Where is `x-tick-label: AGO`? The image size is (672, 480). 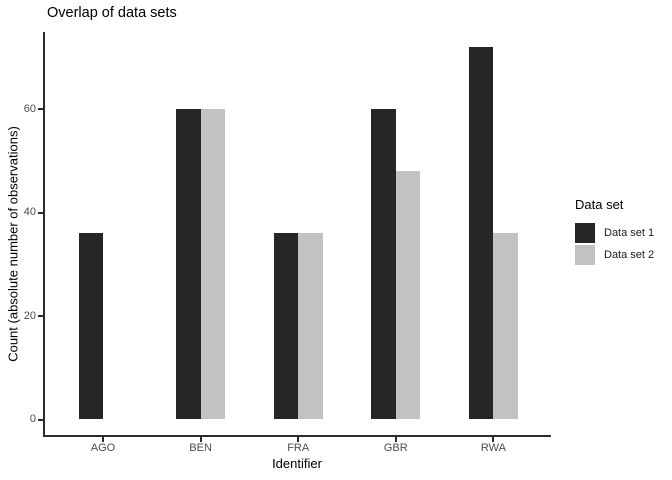 x-tick-label: AGO is located at coordinates (103, 448).